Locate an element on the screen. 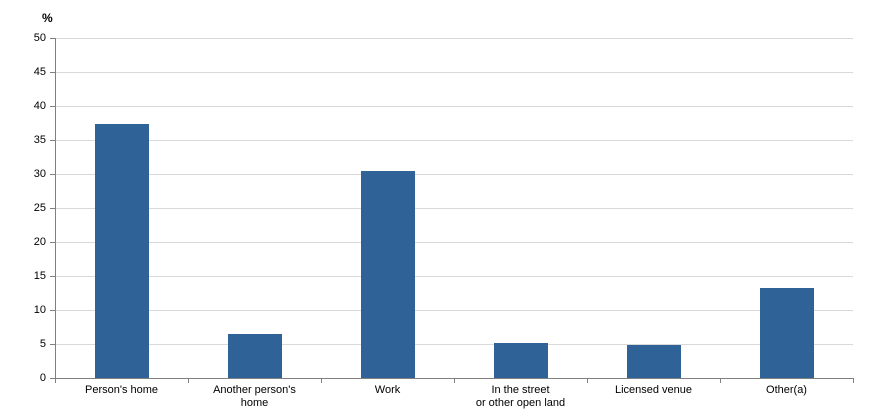  x-category-label: Person's home is located at coordinates (121, 390).